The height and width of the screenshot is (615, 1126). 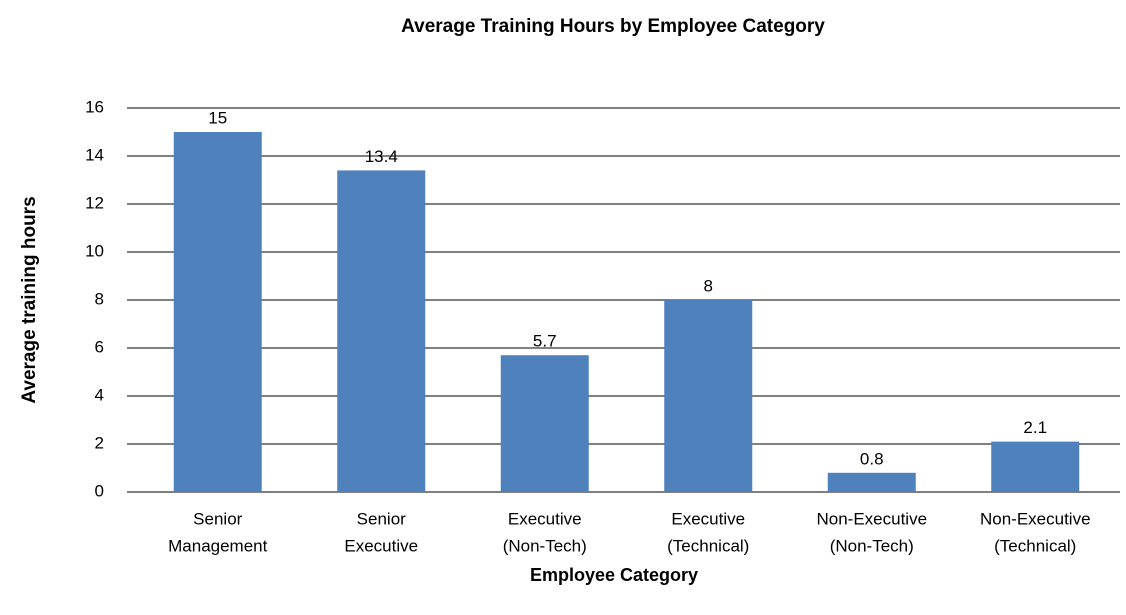 I want to click on x-axis-title: Employee Category, so click(x=614, y=575).